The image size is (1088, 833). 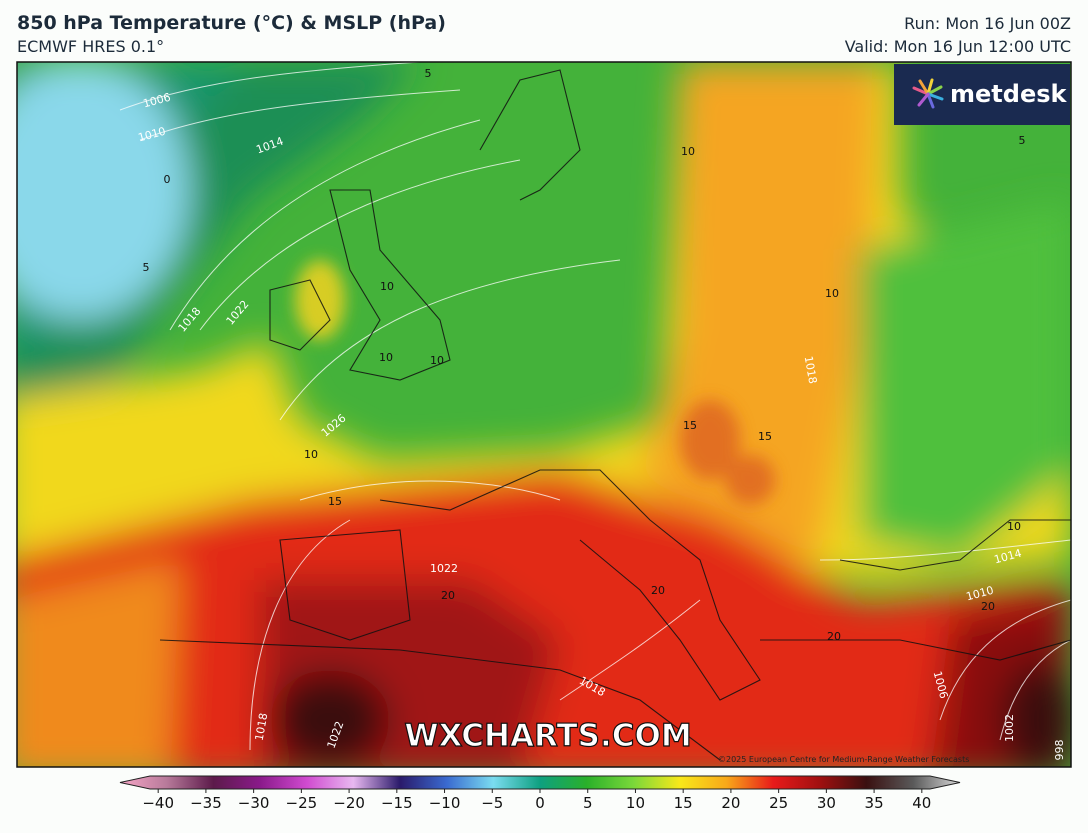 What do you see at coordinates (588, 803) in the screenshot?
I see `colorbar-tick-label: 5` at bounding box center [588, 803].